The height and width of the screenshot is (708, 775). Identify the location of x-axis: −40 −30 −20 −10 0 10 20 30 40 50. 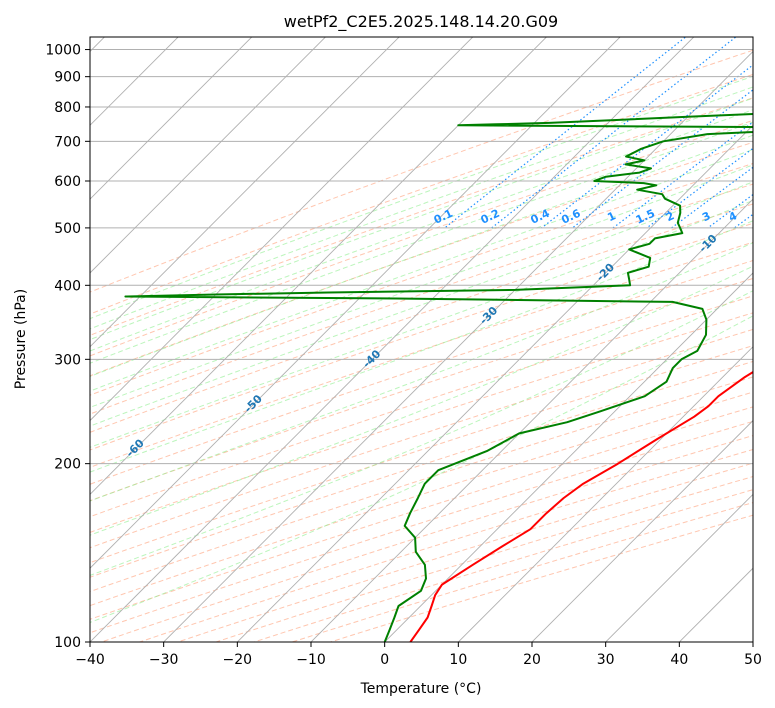
(418, 655).